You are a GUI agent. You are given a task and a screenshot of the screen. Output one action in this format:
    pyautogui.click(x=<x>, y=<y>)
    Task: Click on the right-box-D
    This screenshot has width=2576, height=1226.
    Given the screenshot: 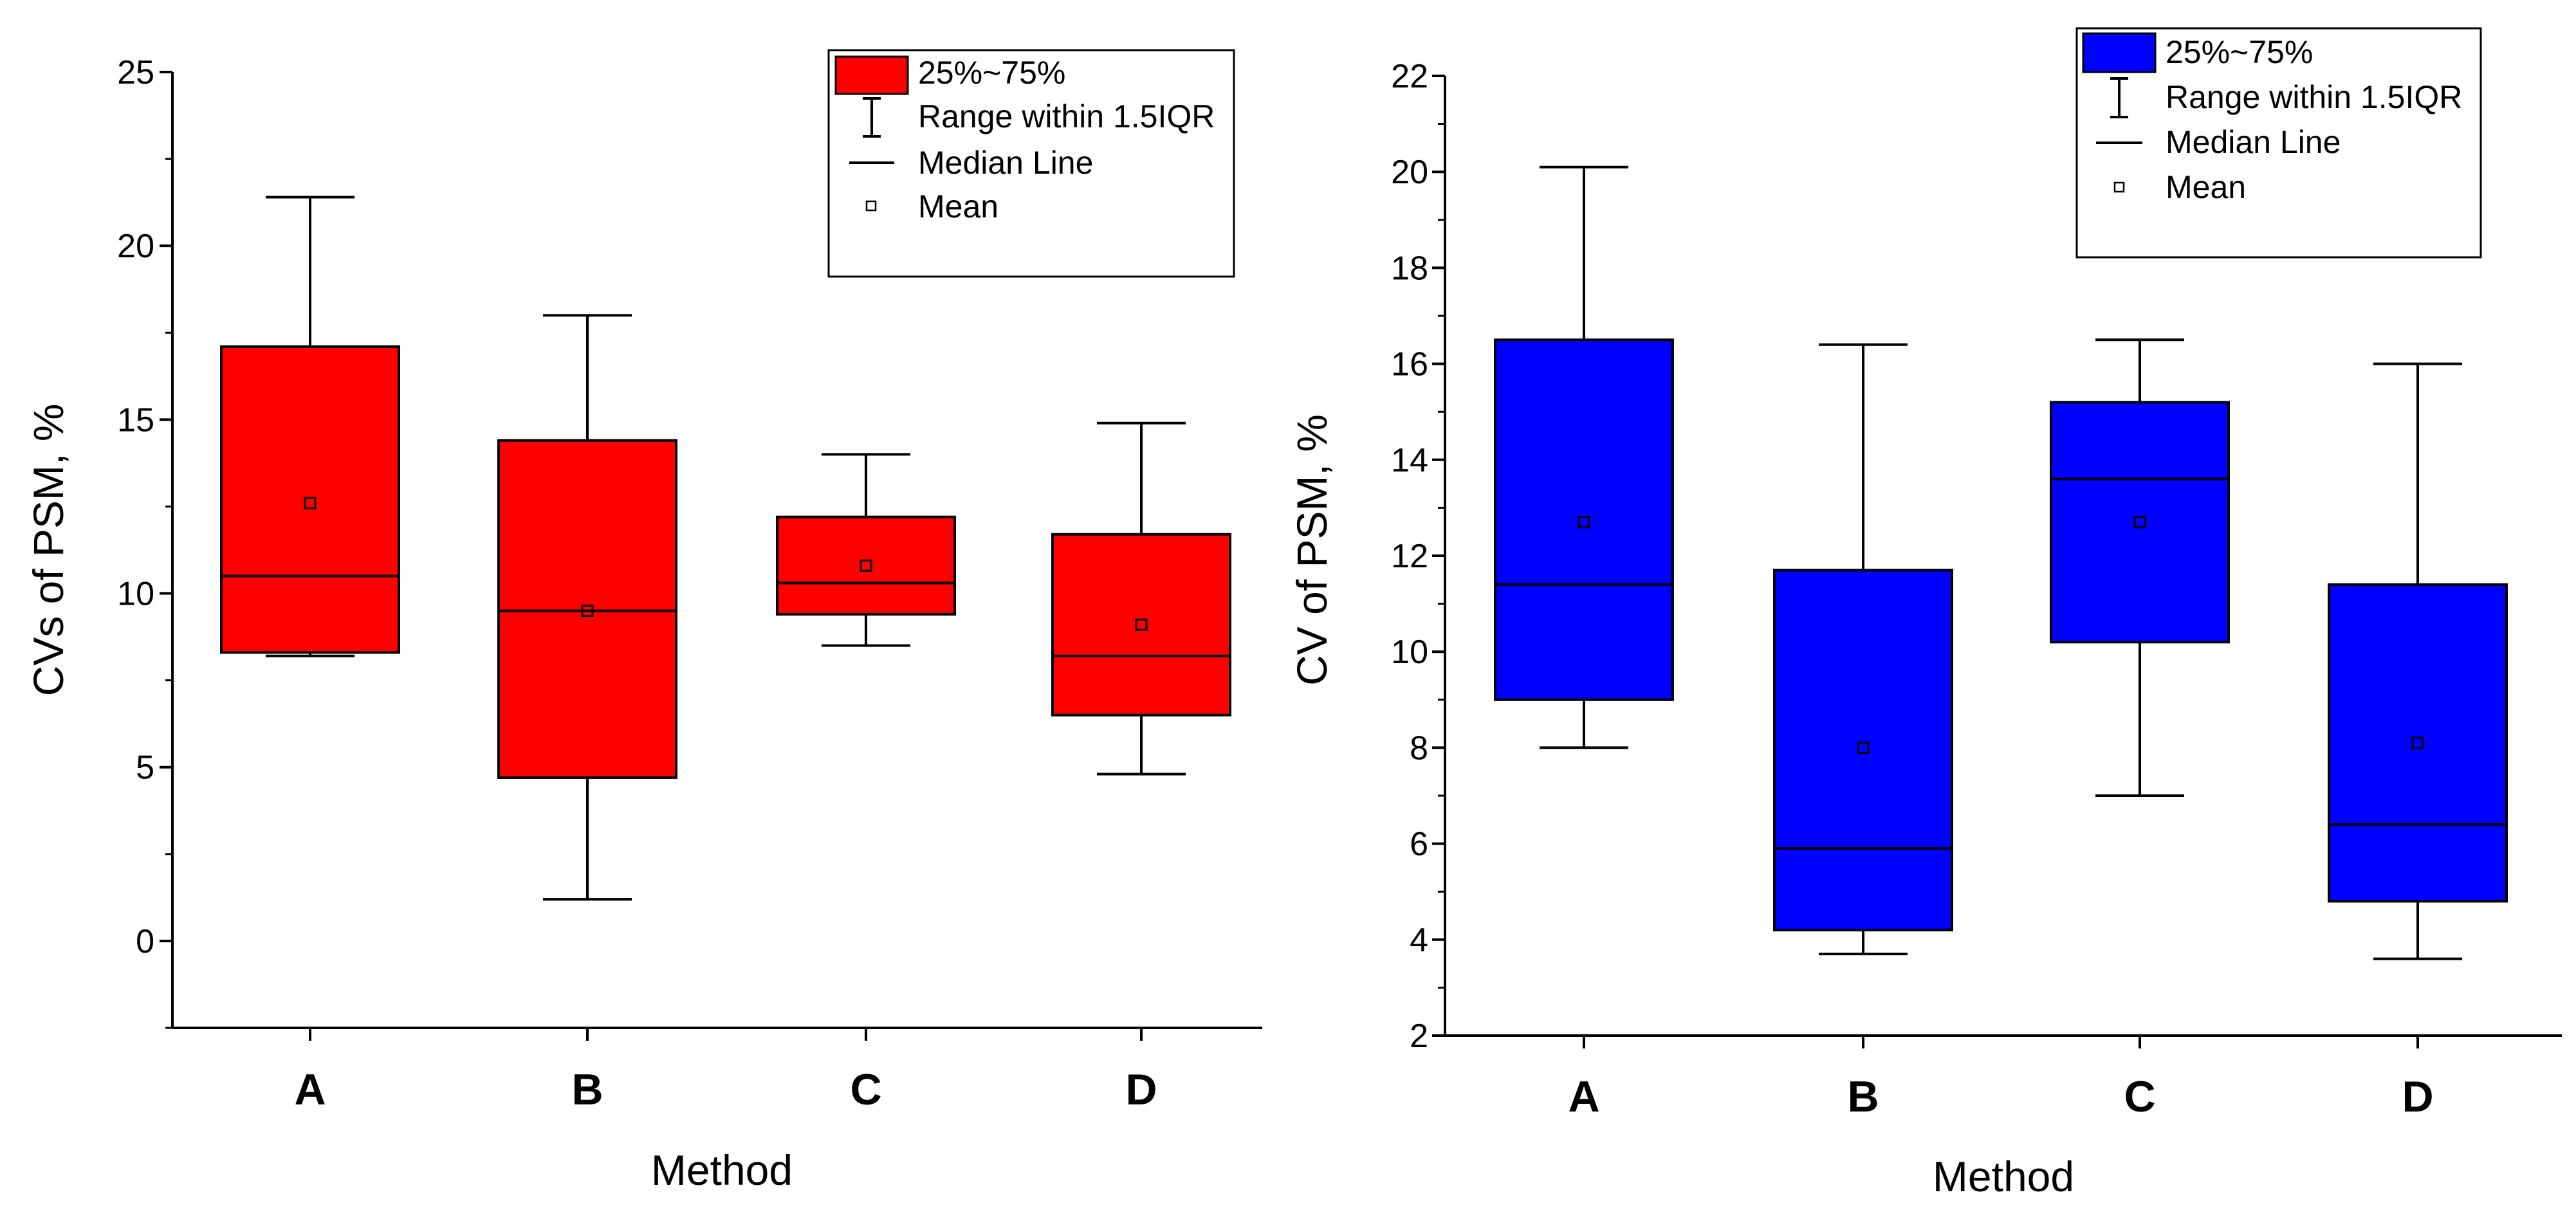 What is the action you would take?
    pyautogui.click(x=2418, y=661)
    